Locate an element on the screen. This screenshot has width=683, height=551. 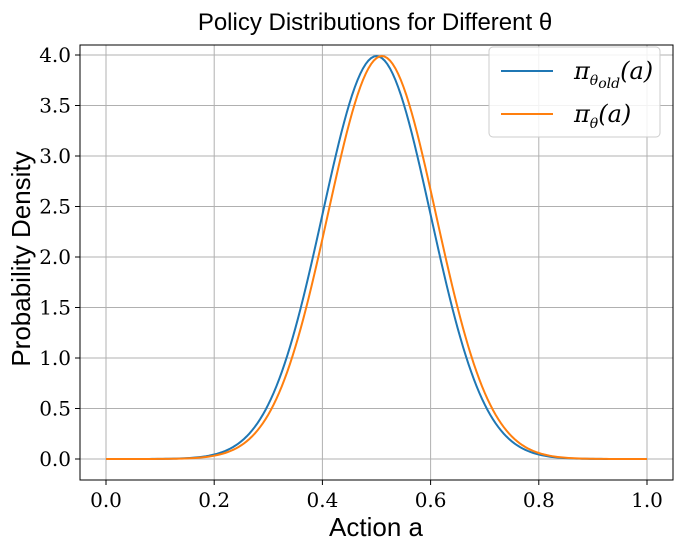
y-tick-label: 3.5 is located at coordinates (55, 106).